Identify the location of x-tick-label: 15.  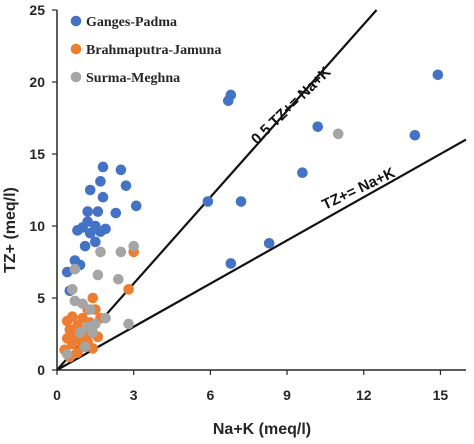
(441, 395).